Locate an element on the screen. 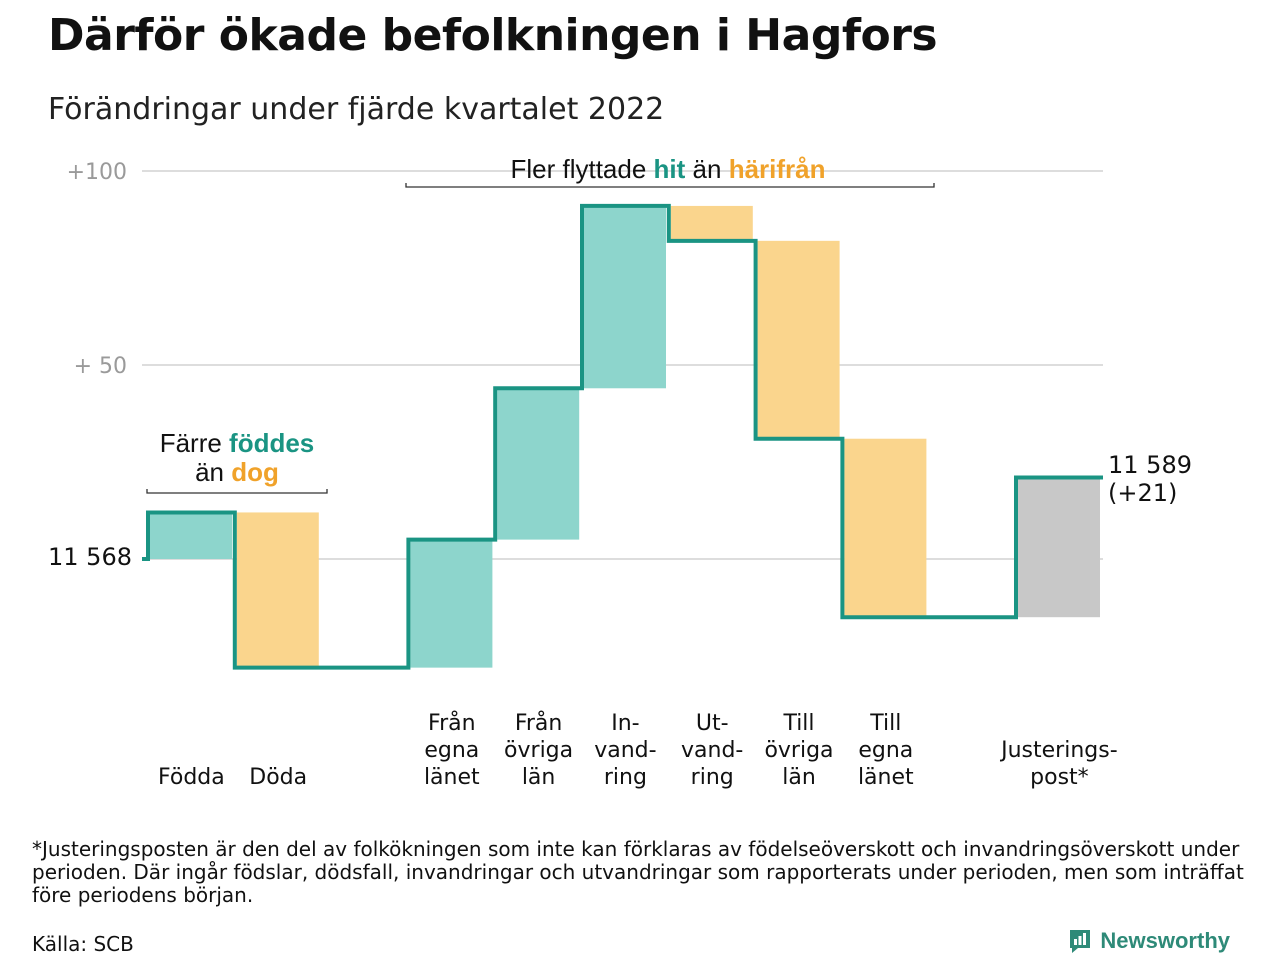  svg-text: Färre föddes is located at coordinates (237, 443).